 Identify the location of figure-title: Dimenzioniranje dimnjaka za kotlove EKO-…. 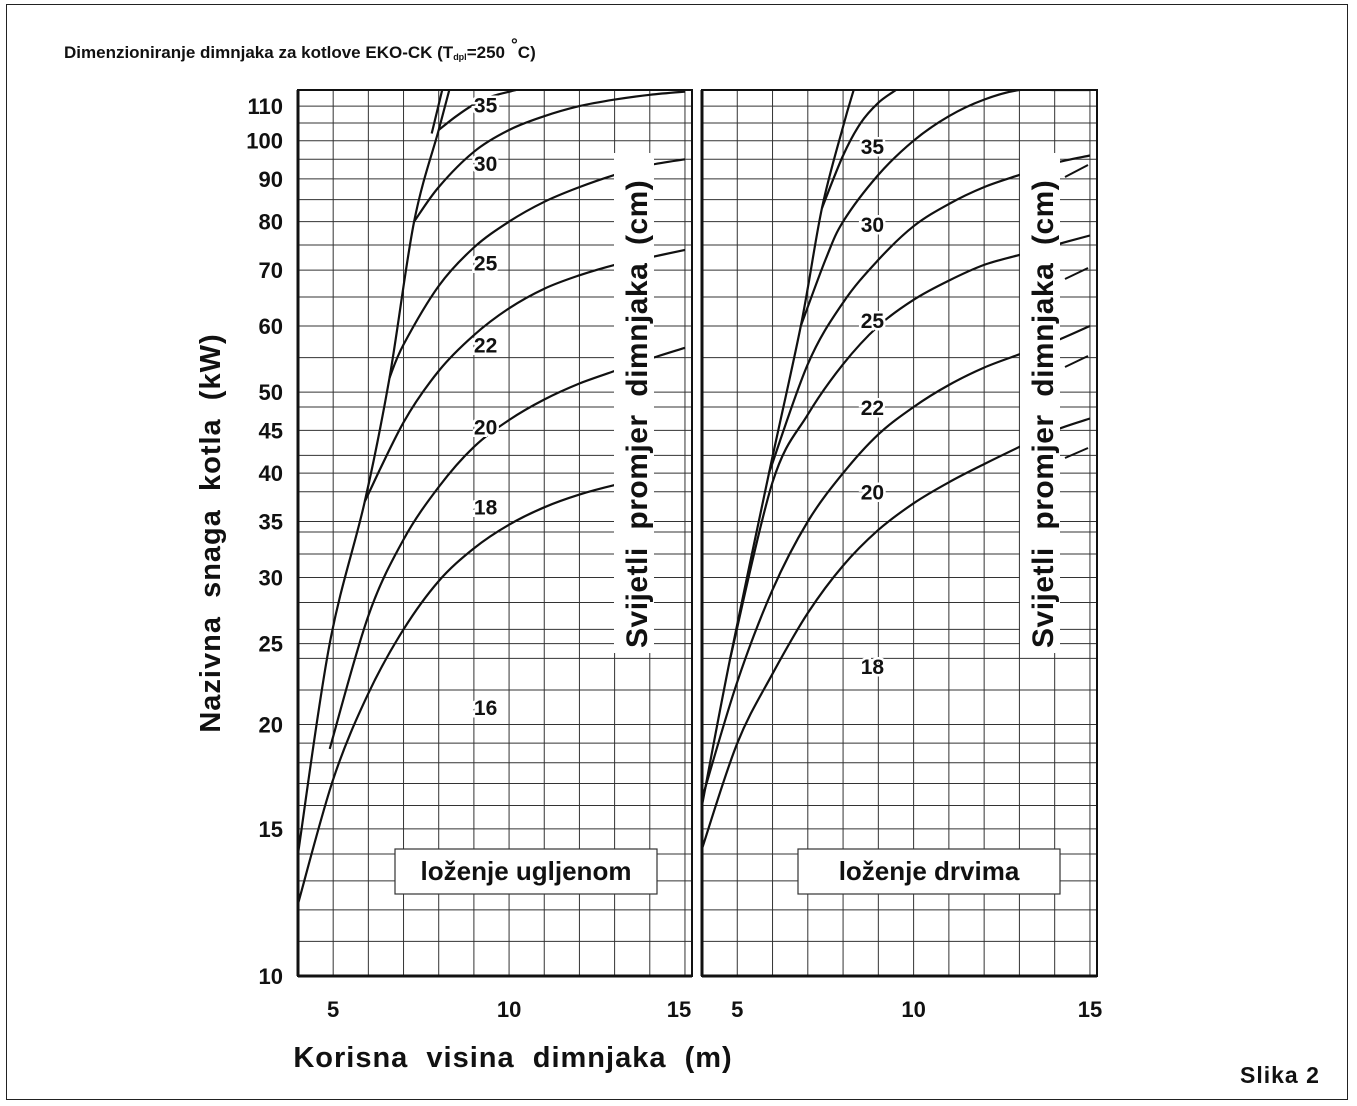
(300, 49).